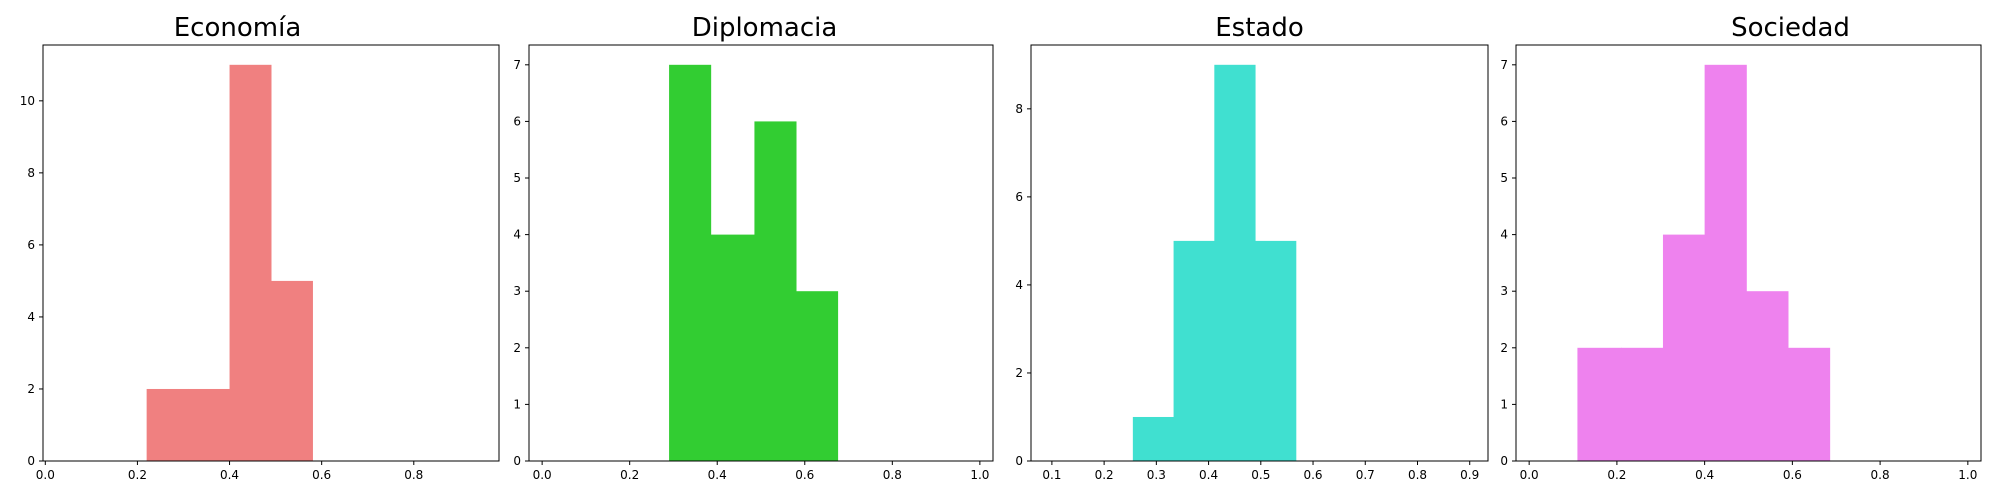 This screenshot has width=2000, height=500. What do you see at coordinates (1469, 475) in the screenshot?
I see `x-tick-label: 0.9` at bounding box center [1469, 475].